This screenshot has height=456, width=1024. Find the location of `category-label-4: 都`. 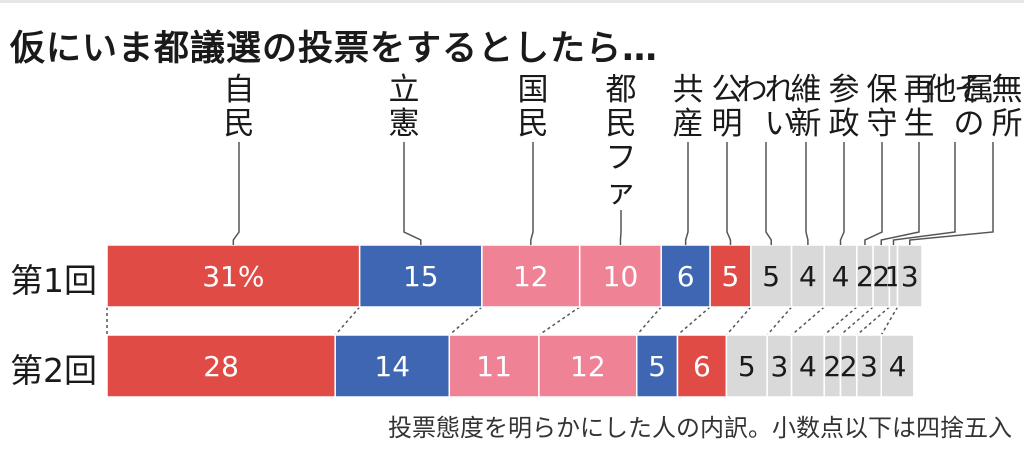

category-label-4: 都 is located at coordinates (621, 90).